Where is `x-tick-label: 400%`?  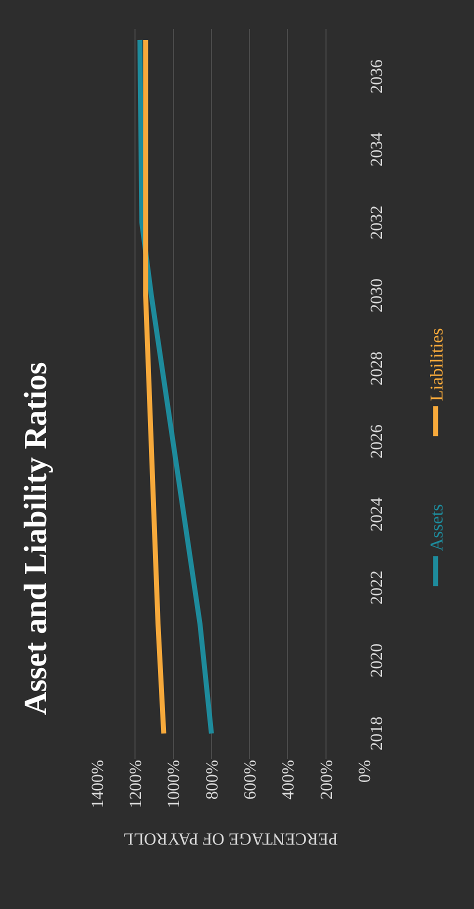
x-tick-label: 400% is located at coordinates (288, 780).